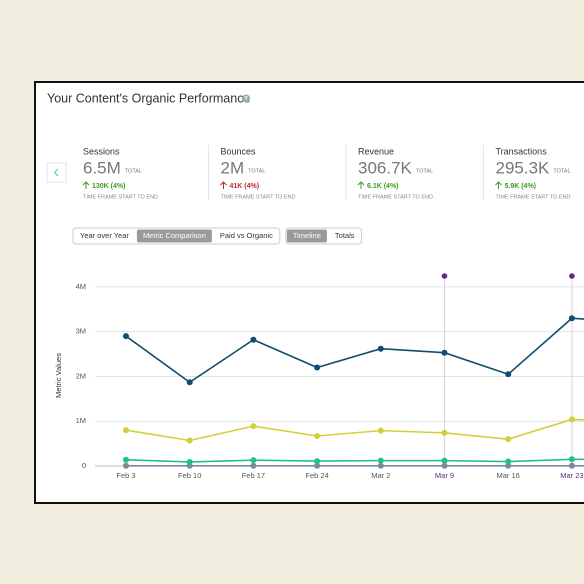  Describe the element at coordinates (316, 475) in the screenshot. I see `x-tick-label: Feb 24` at that location.